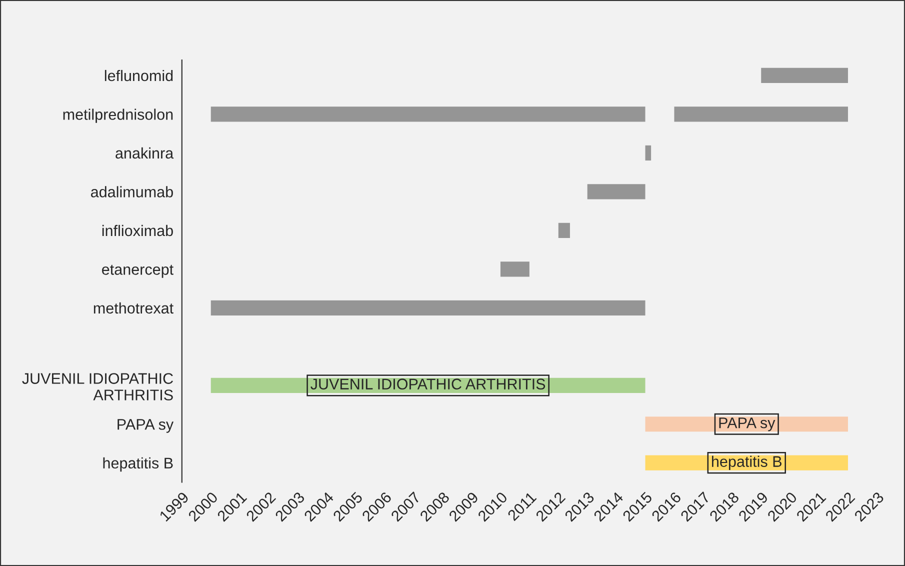 The width and height of the screenshot is (905, 566). I want to click on y-tick-label: methotrexat, so click(134, 308).